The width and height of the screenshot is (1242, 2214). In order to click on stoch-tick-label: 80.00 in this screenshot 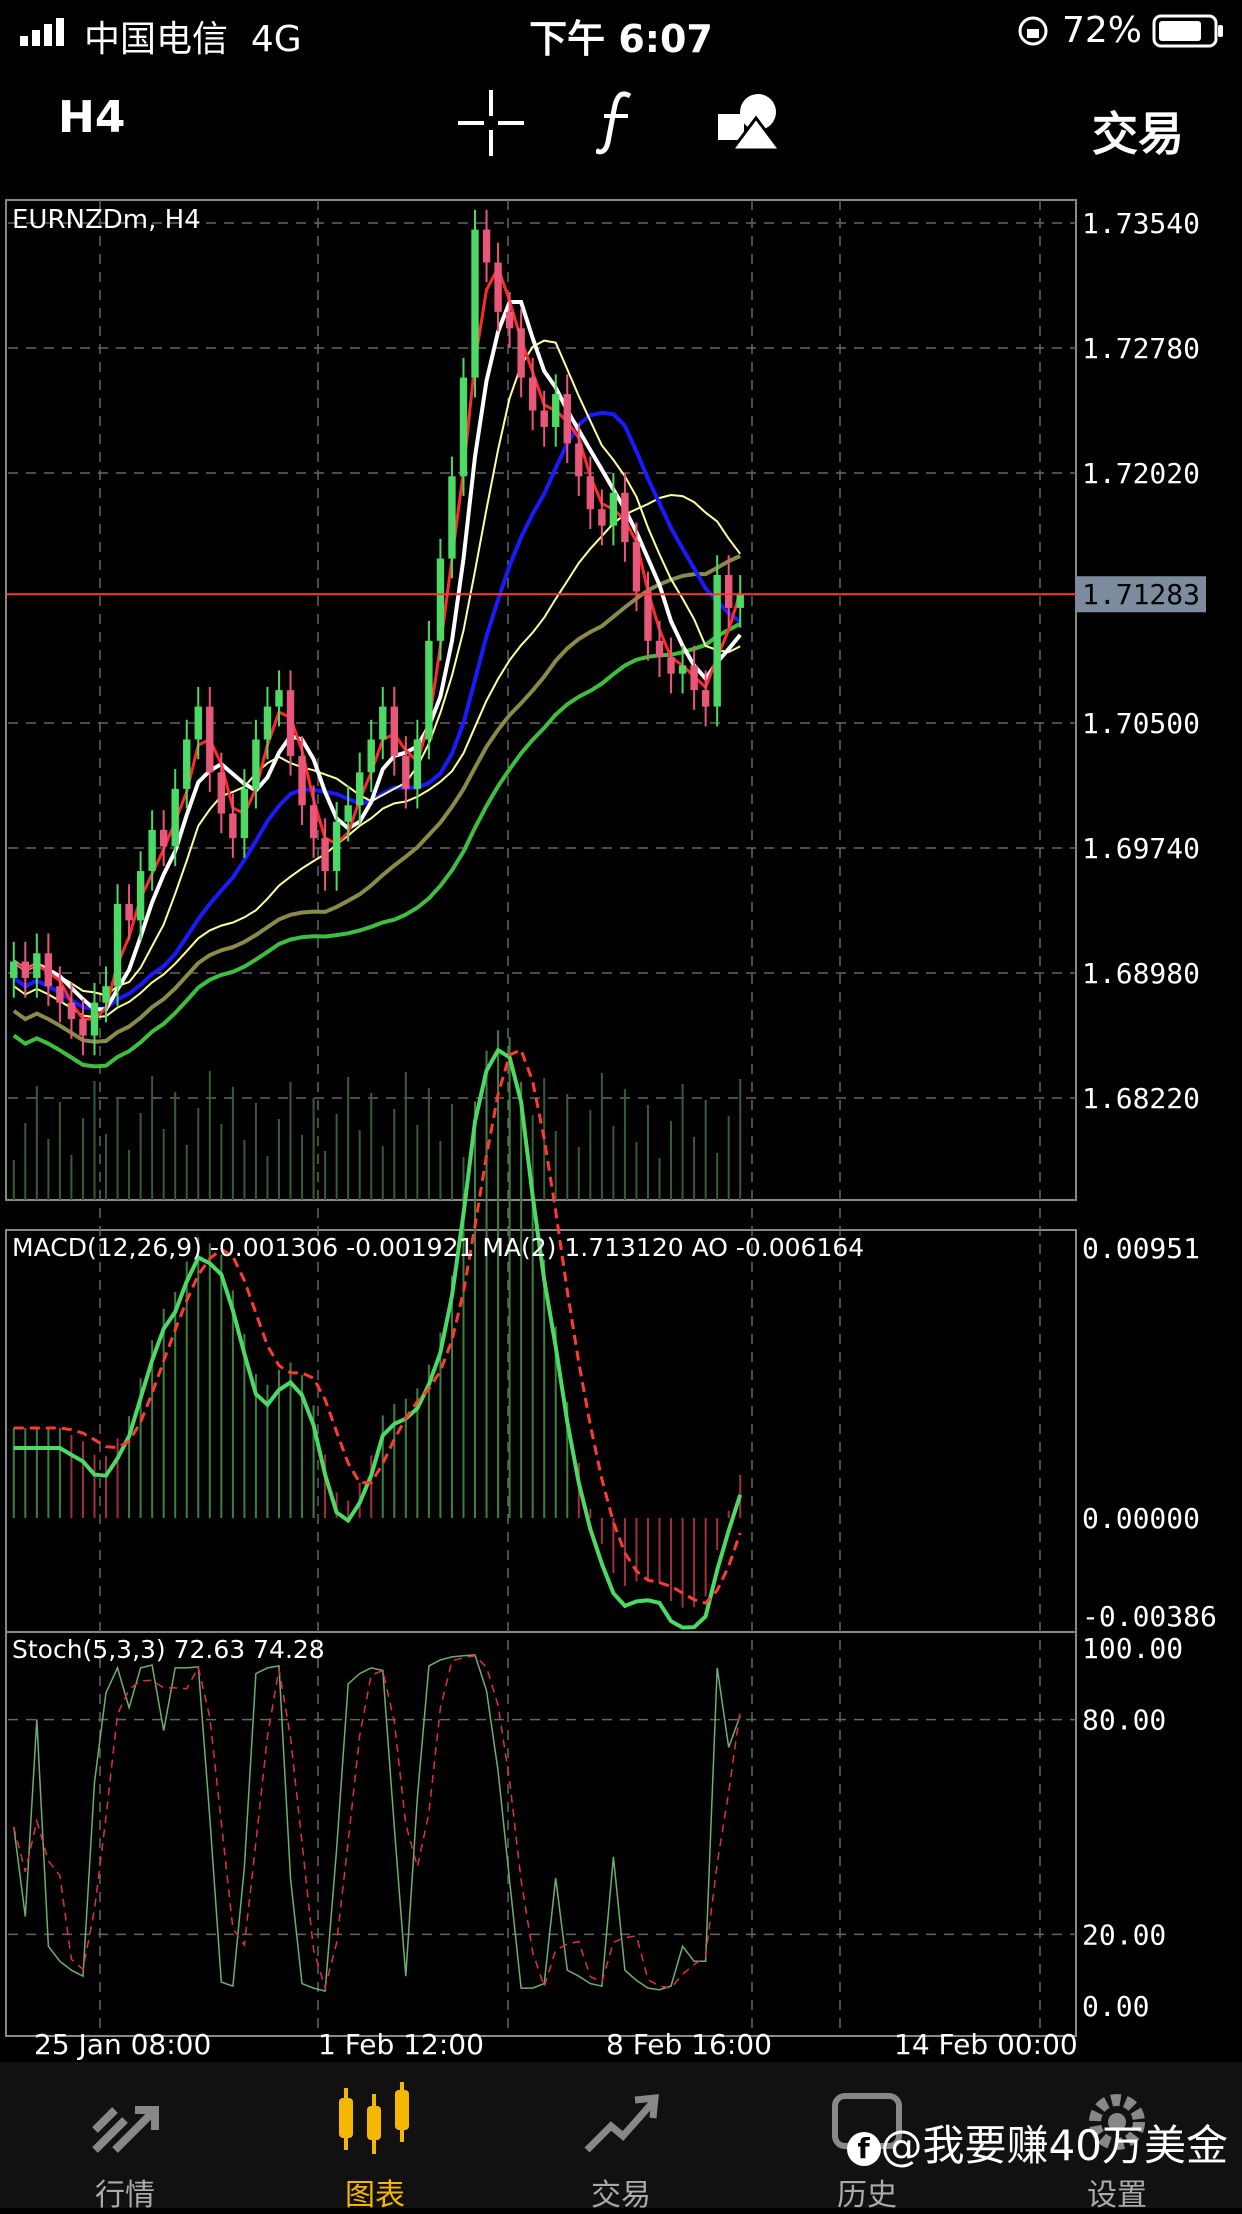, I will do `click(1124, 1720)`.